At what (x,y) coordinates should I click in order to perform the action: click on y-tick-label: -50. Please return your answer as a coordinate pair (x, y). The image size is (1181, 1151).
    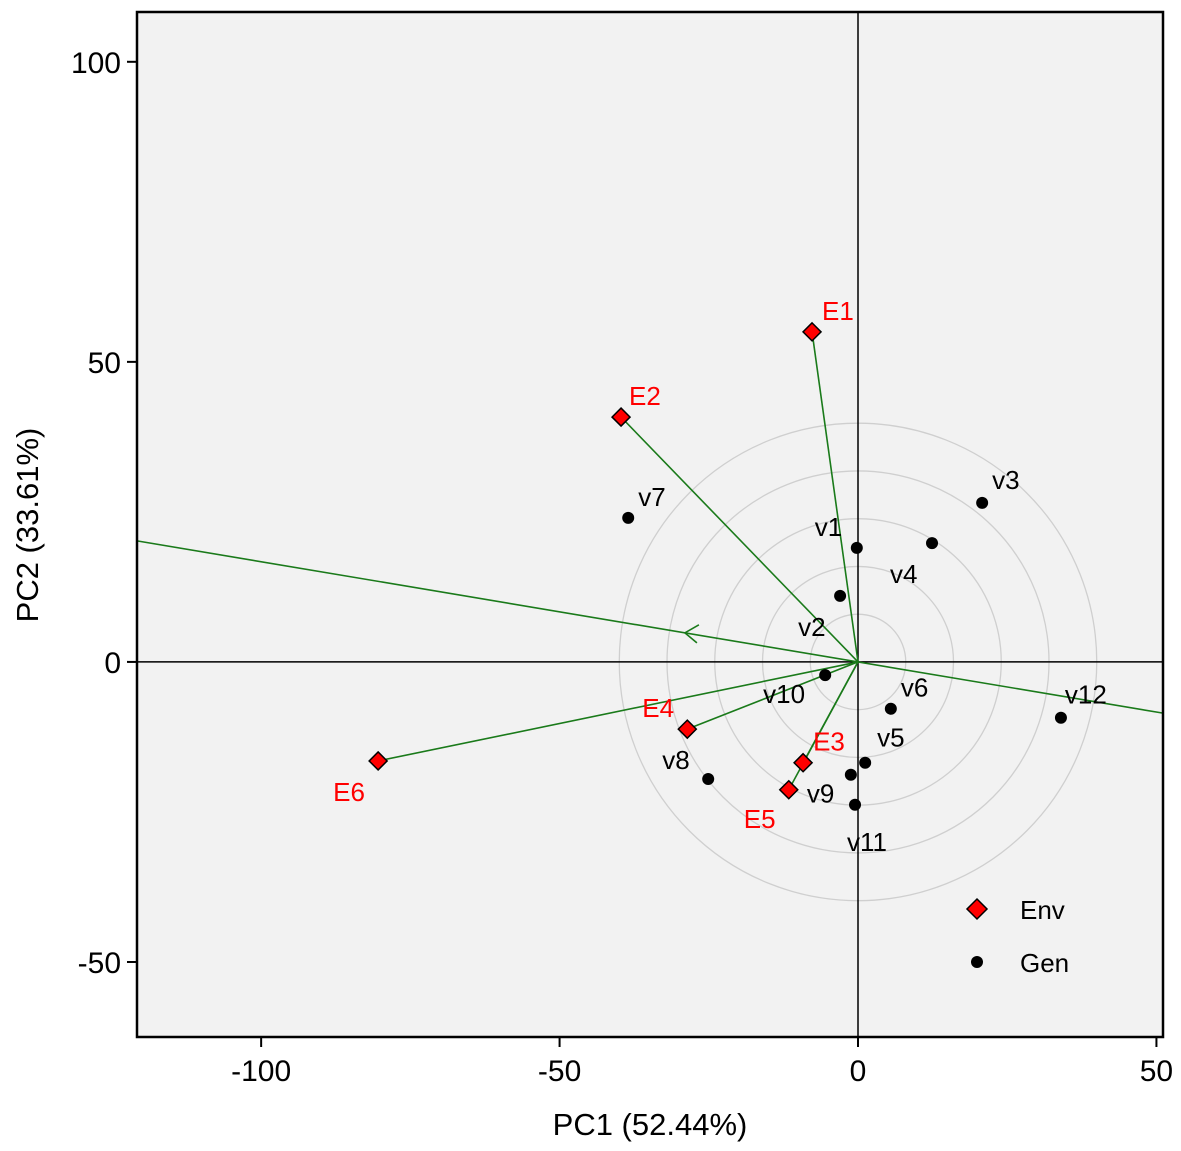
    Looking at the image, I should click on (99, 963).